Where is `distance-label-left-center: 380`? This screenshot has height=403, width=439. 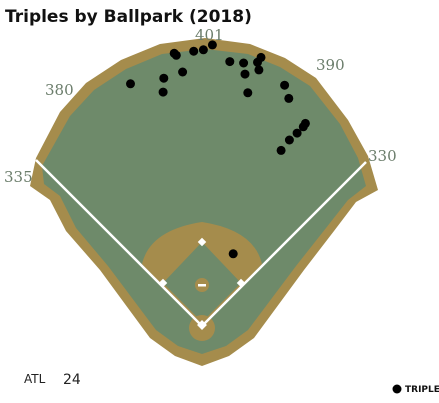
distance-label-left-center: 380 is located at coordinates (59, 90).